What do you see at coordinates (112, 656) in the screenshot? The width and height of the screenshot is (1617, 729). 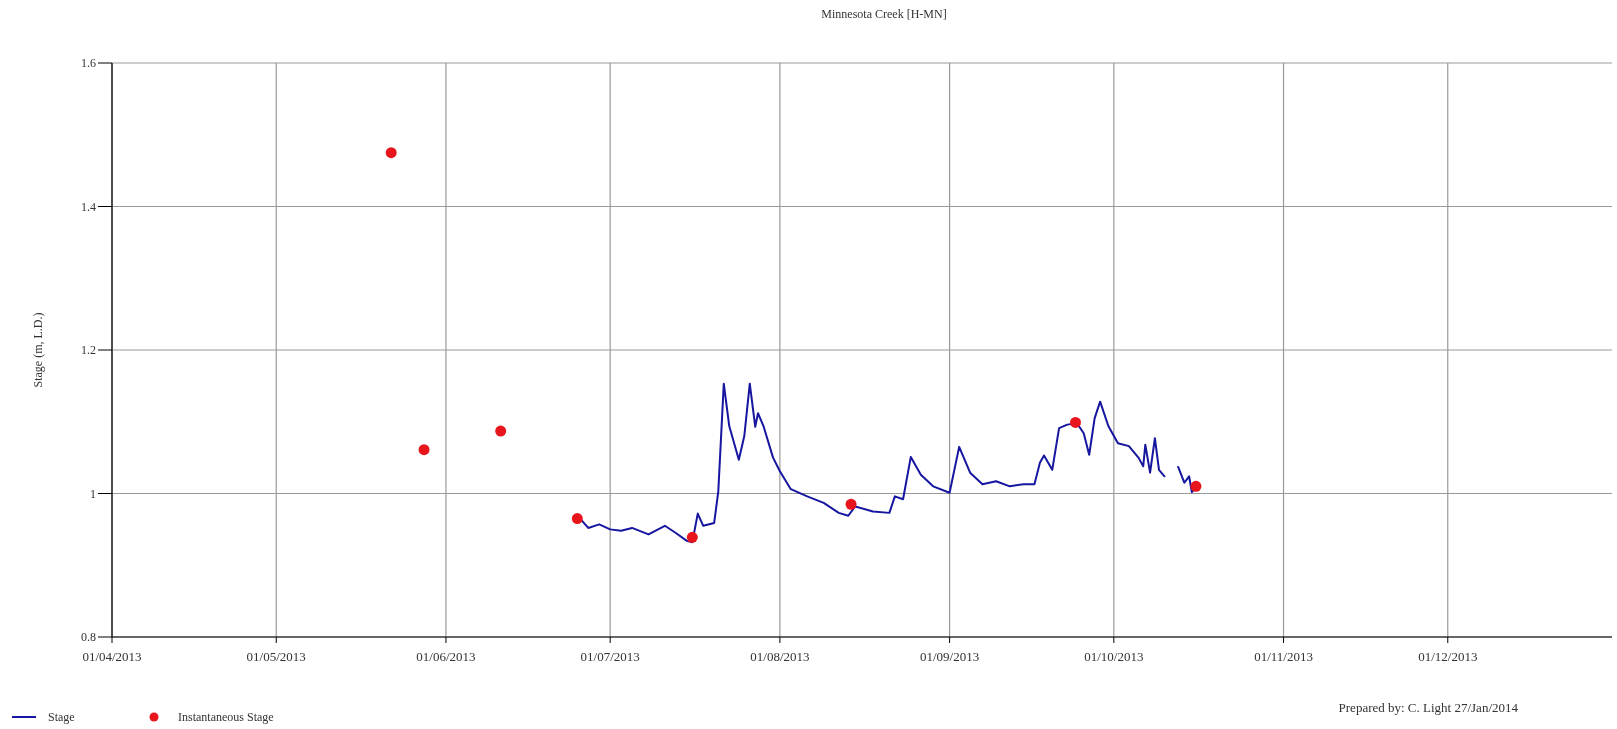 I see `x-tick-label: 01/04/2013` at bounding box center [112, 656].